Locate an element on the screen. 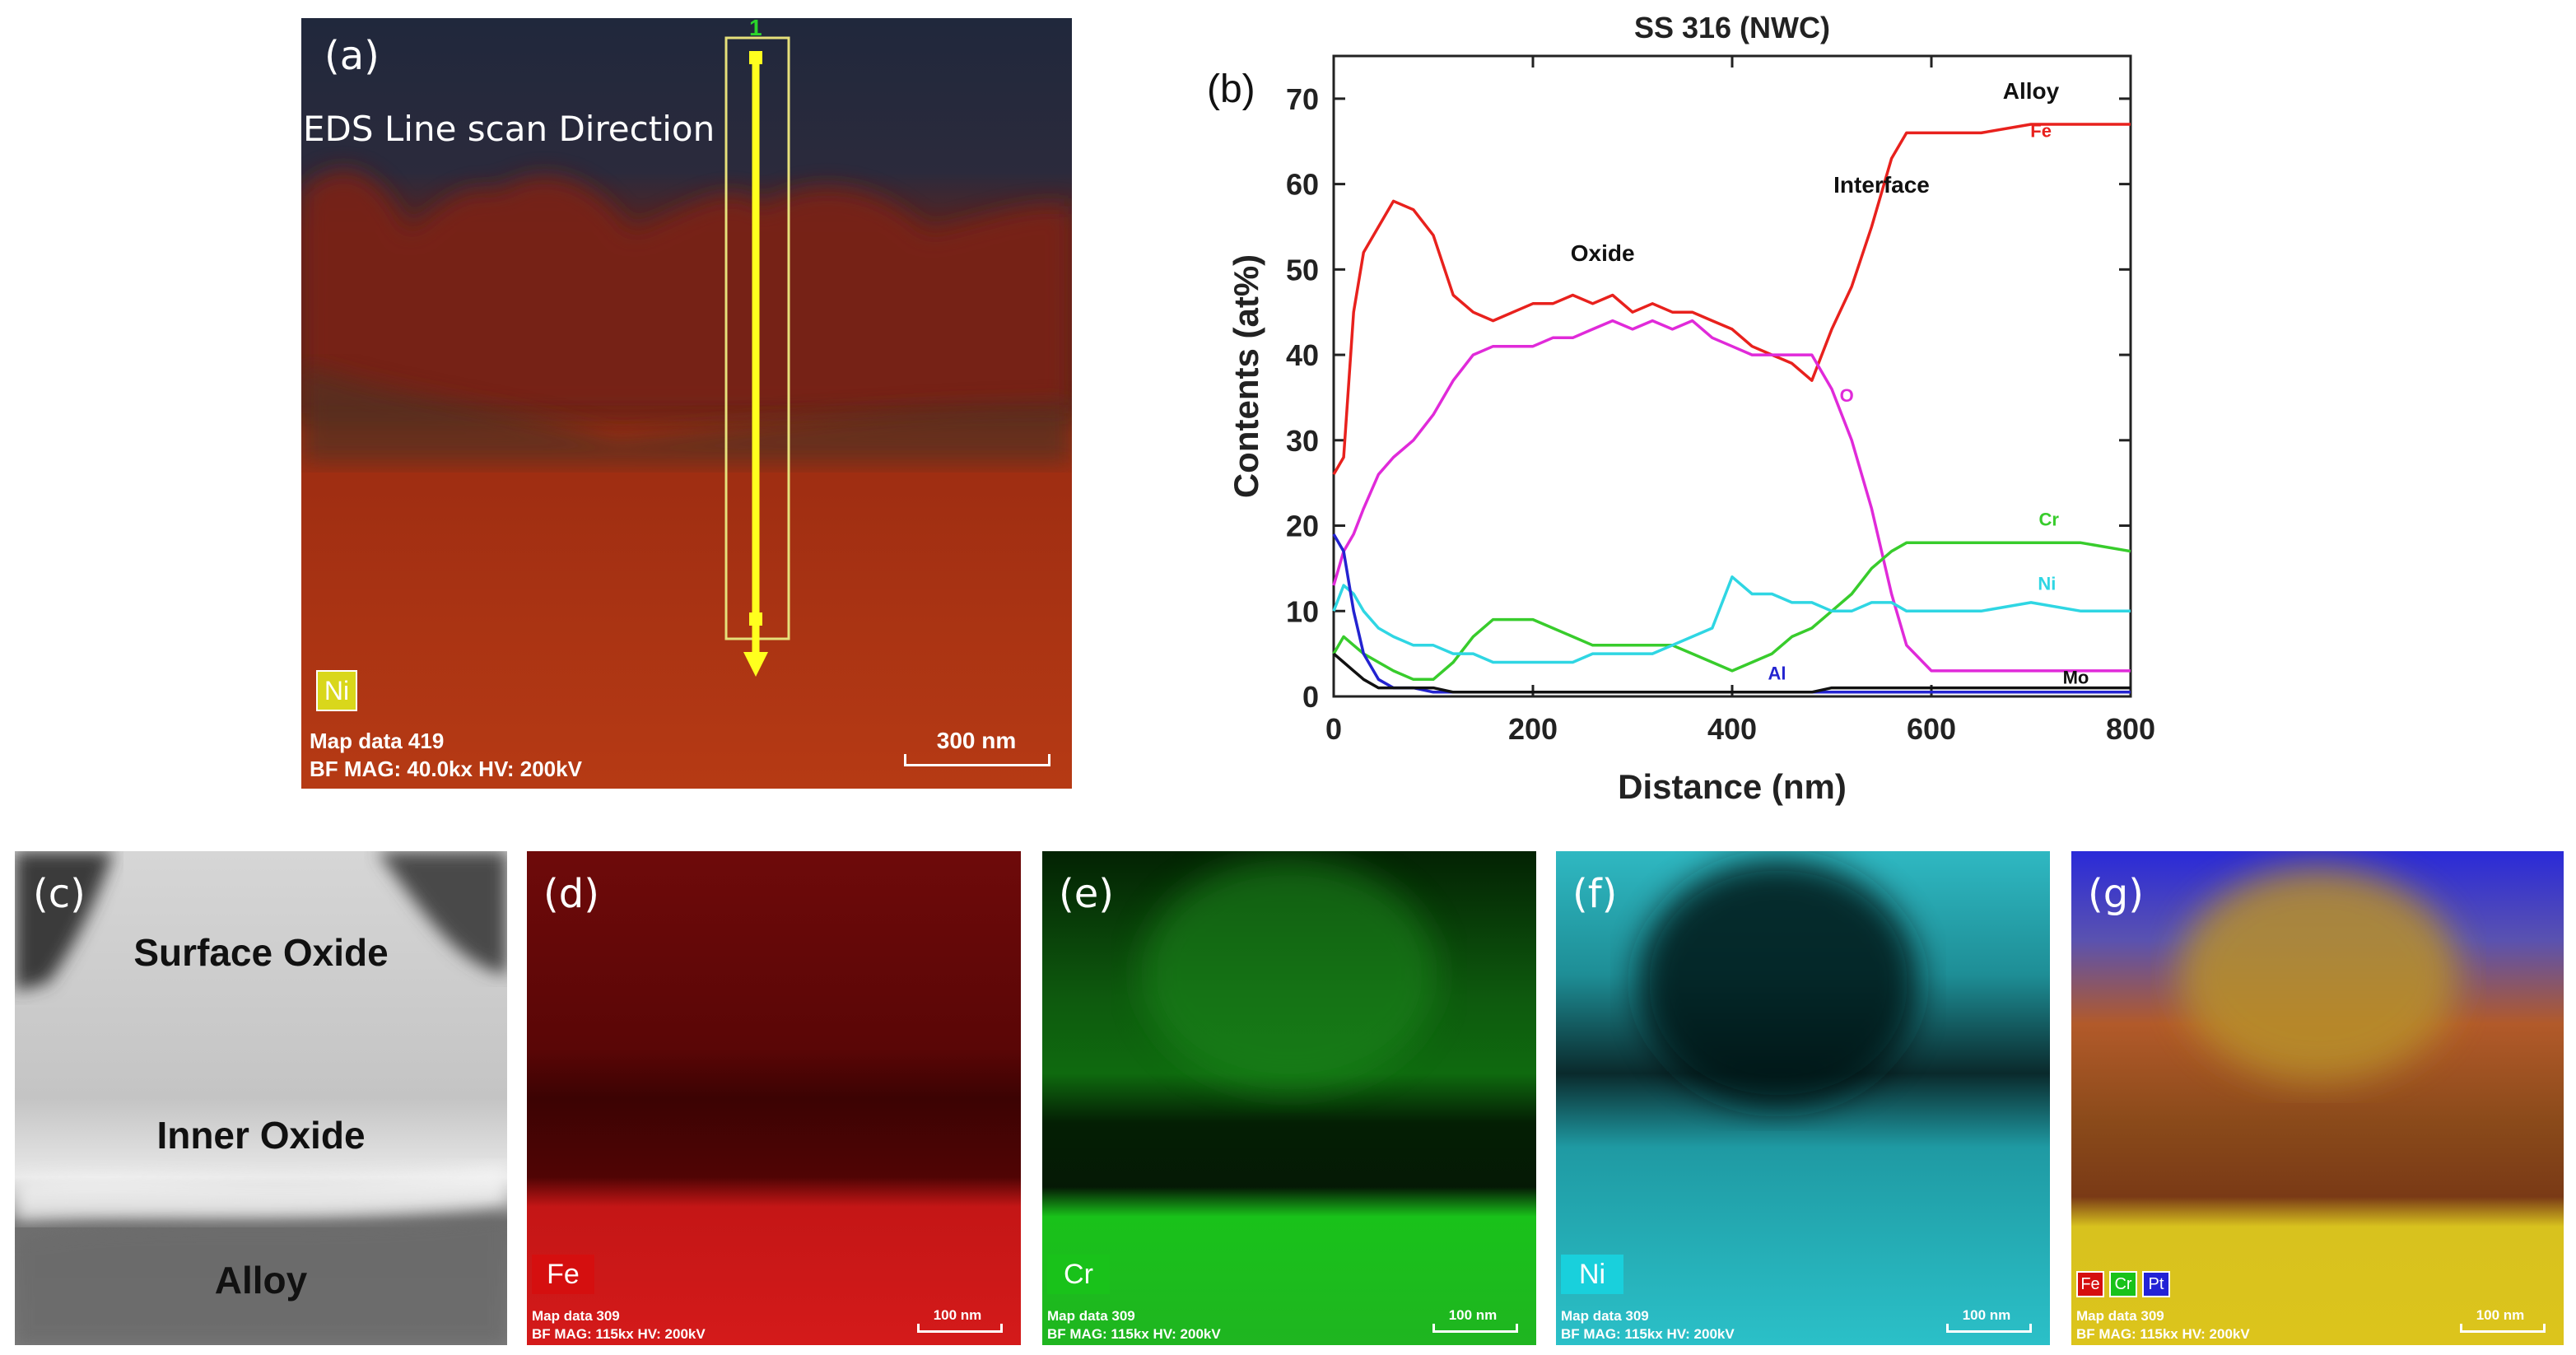 Image resolution: width=2576 pixels, height=1355 pixels. panel-e-image is located at coordinates (1289, 1098).